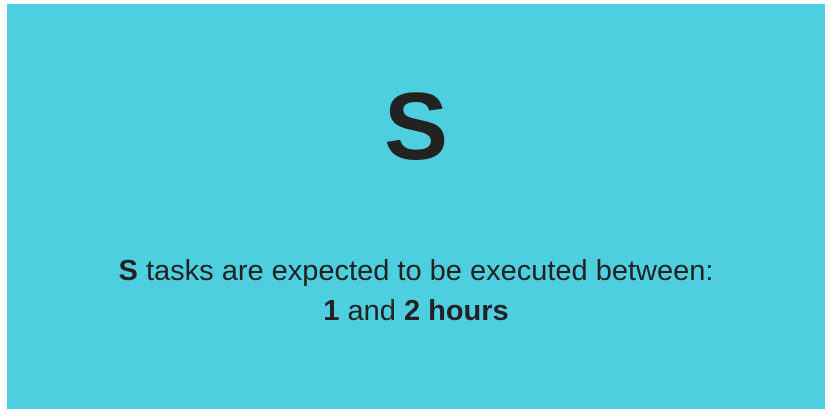  Describe the element at coordinates (456, 311) in the screenshot. I see `range-max-value: 2 hours` at that location.